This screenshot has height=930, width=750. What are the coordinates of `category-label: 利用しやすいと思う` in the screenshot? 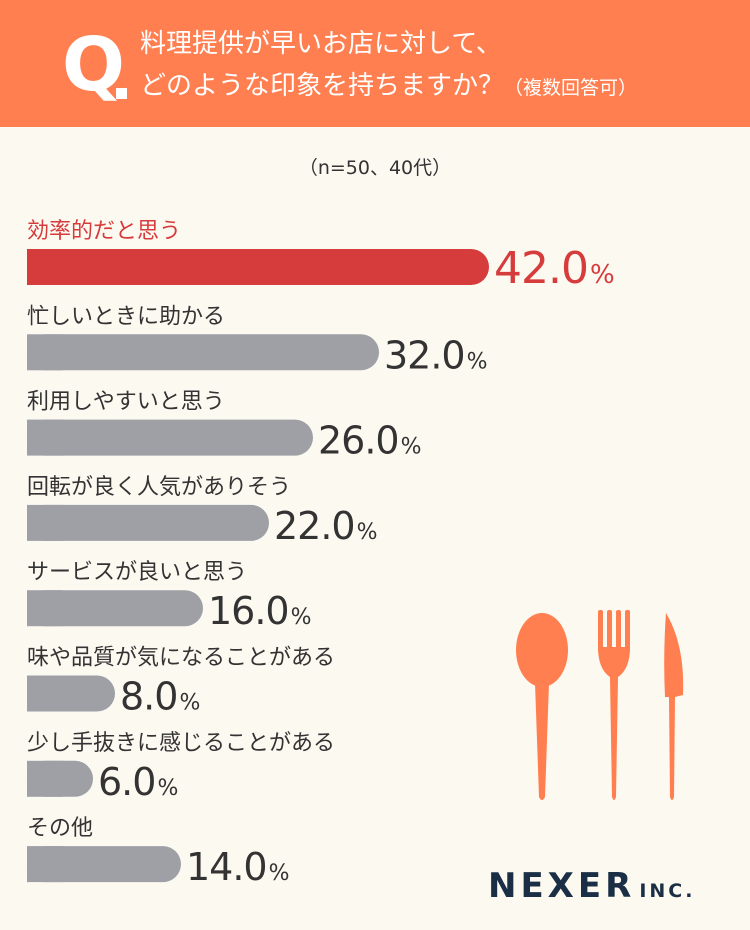 It's located at (126, 402).